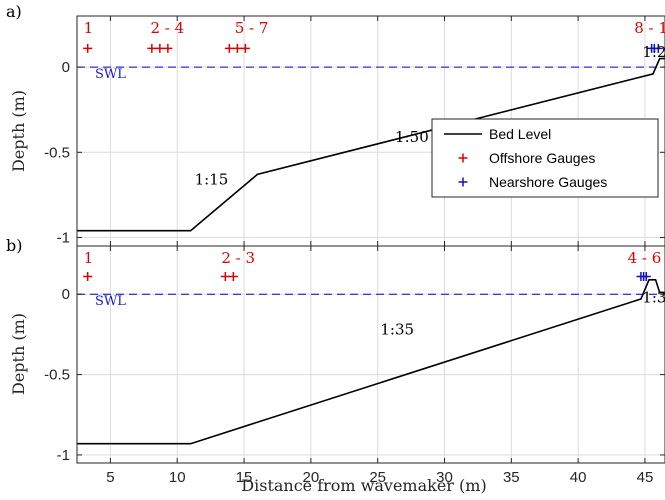  I want to click on x-tick-label: 5, so click(110, 477).